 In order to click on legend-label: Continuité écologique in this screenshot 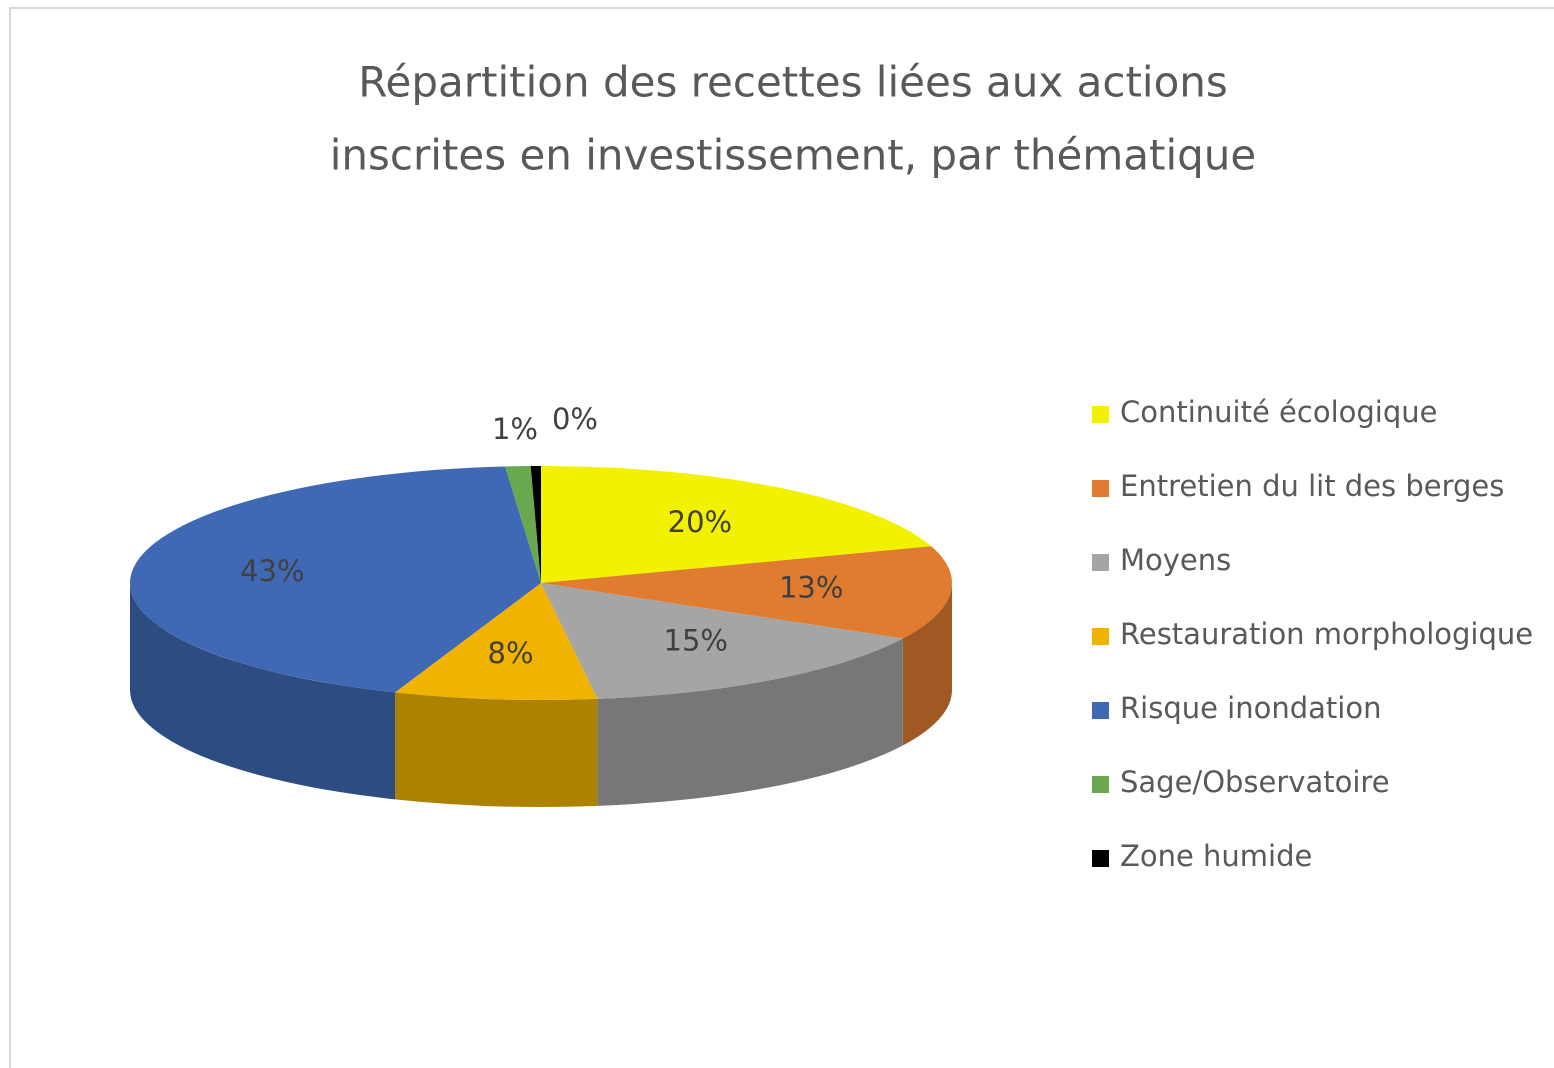, I will do `click(1278, 412)`.